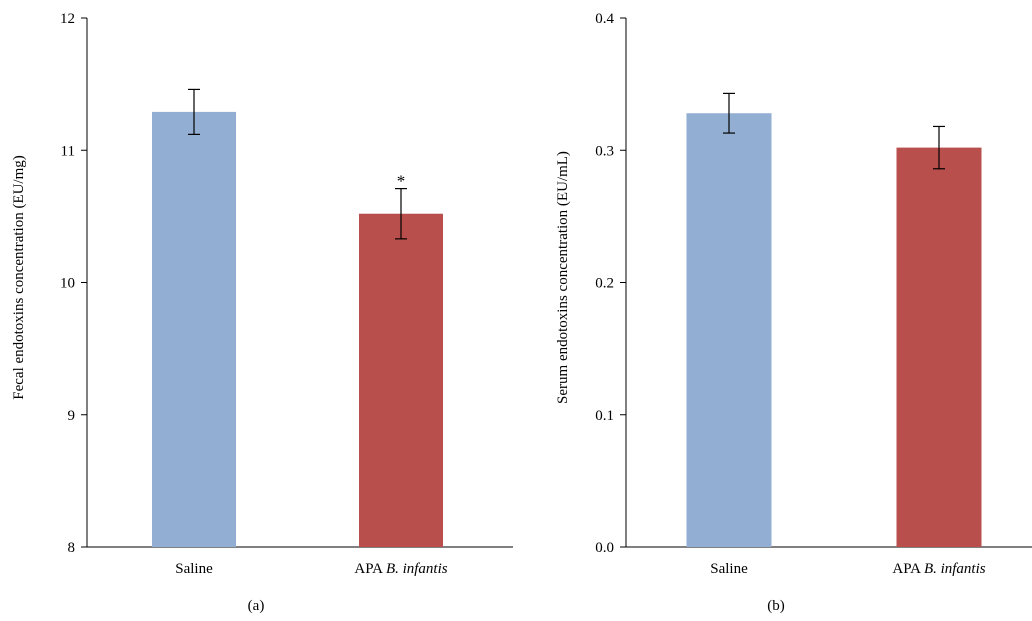 The image size is (1032, 621). I want to click on panel-label: (a), so click(256, 606).